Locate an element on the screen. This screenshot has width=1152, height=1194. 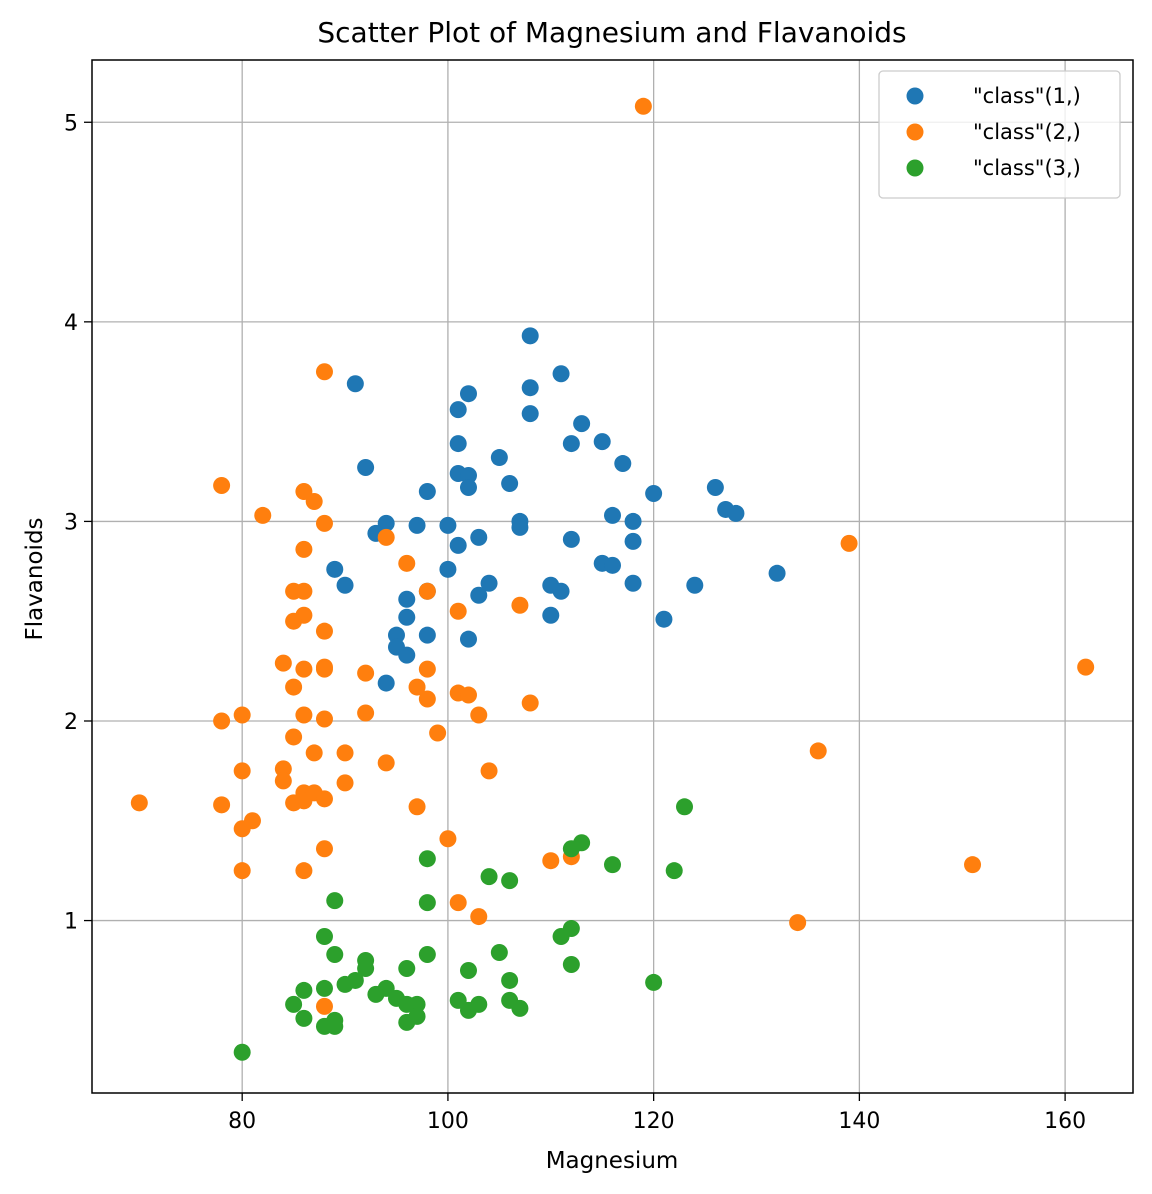
y-tick-label: 4 is located at coordinates (71, 323).